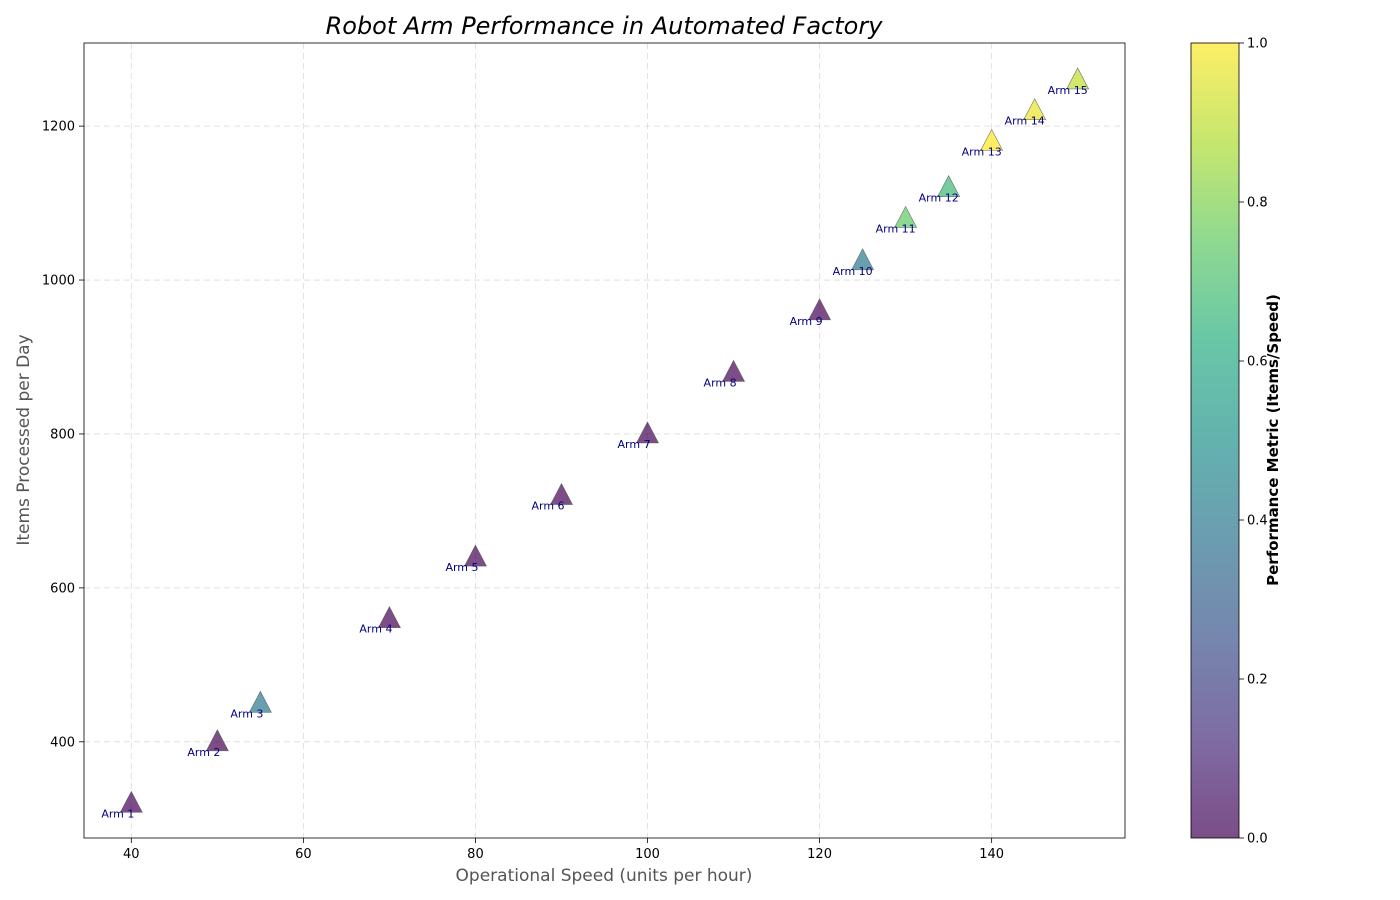 Image resolution: width=1400 pixels, height=900 pixels. I want to click on point-label: Arm 15, so click(1068, 90).